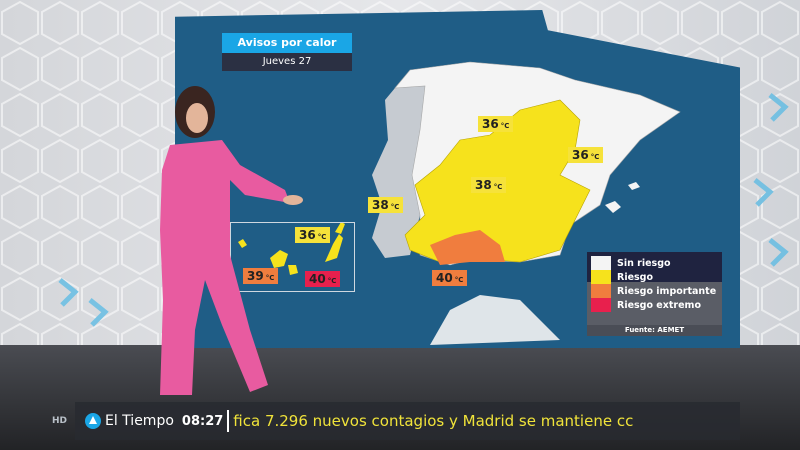 This screenshot has height=450, width=800. Describe the element at coordinates (495, 320) in the screenshot. I see `africa-coast` at that location.